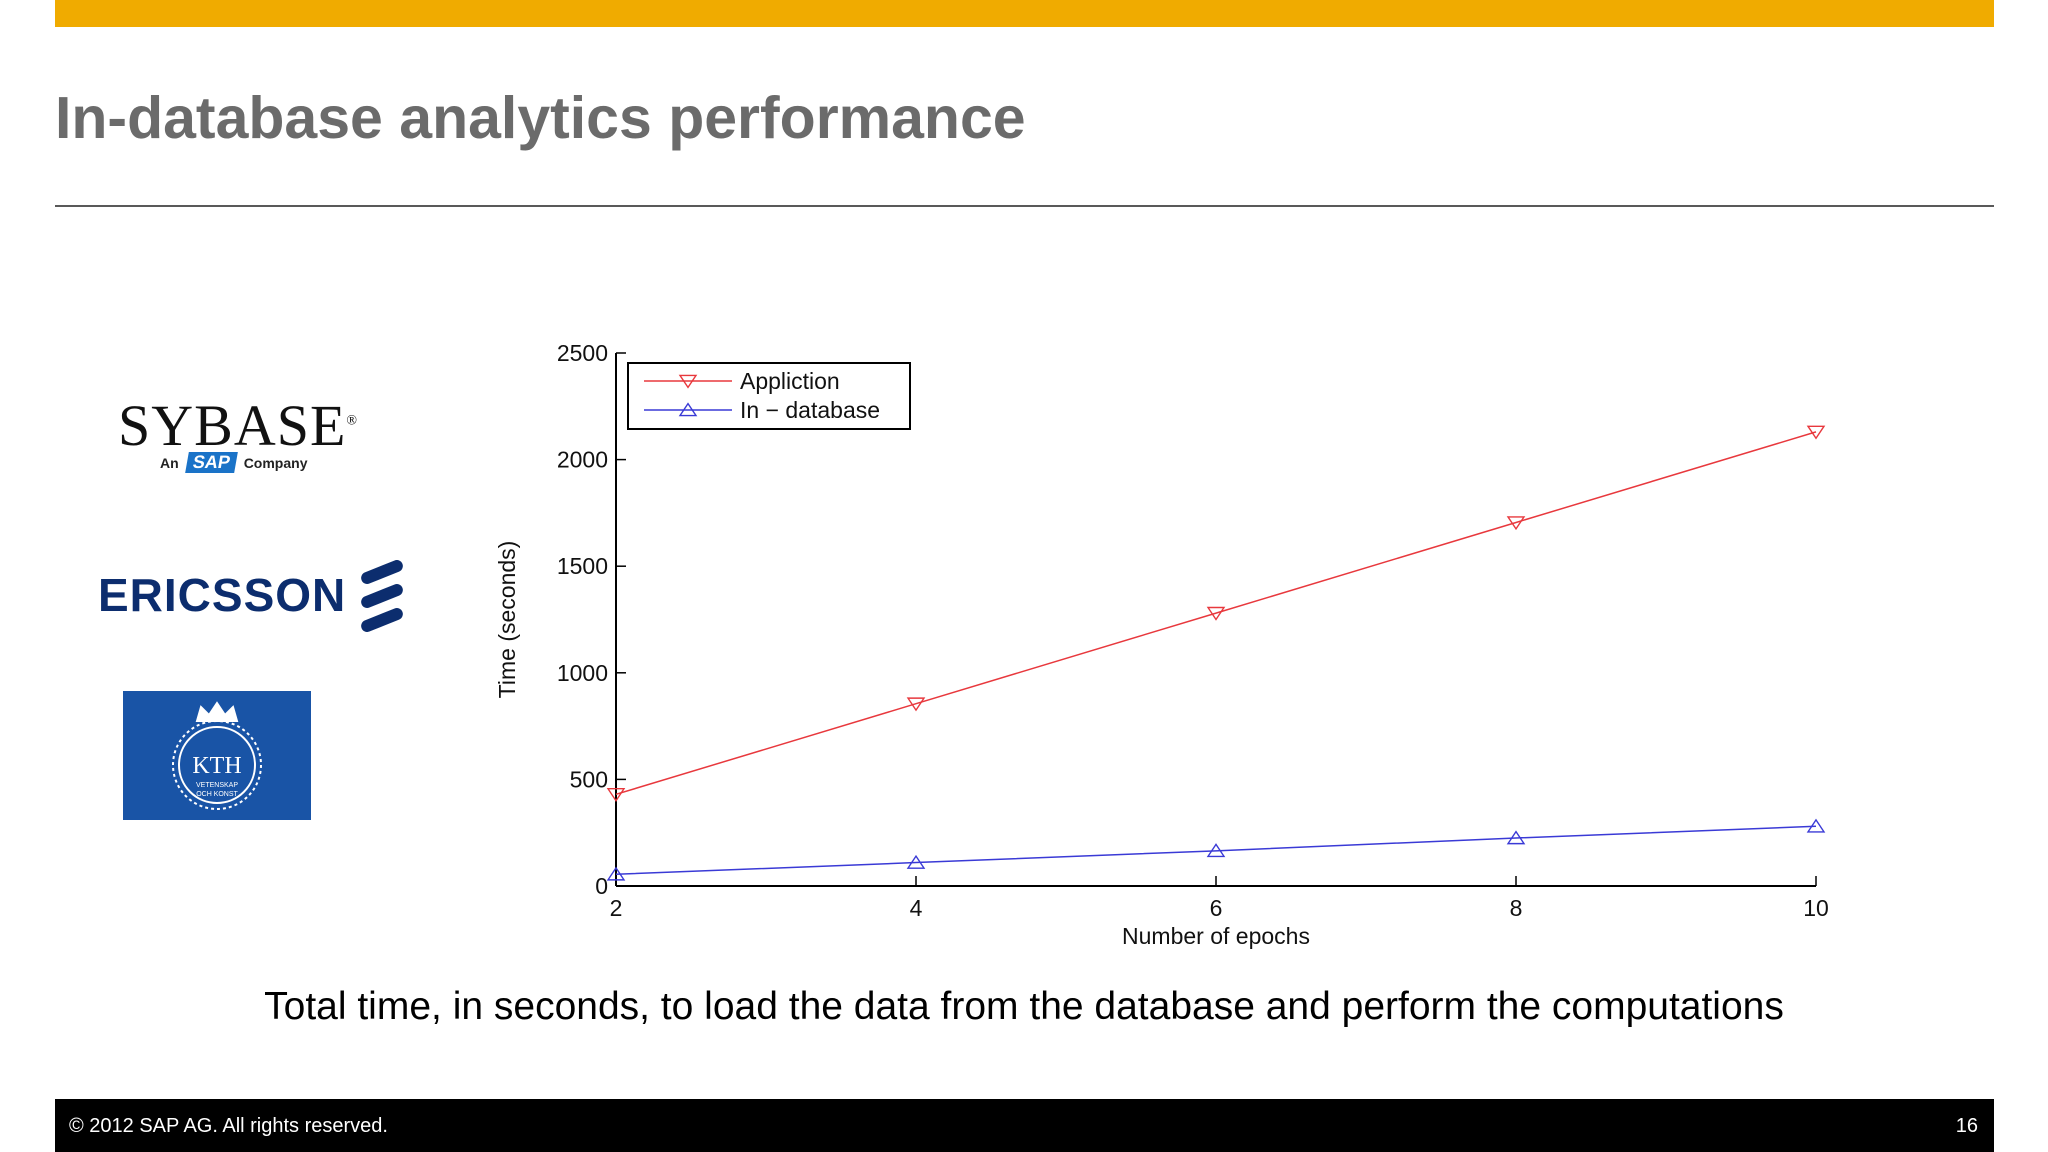  What do you see at coordinates (582, 673) in the screenshot?
I see `y-tick-label: 1000` at bounding box center [582, 673].